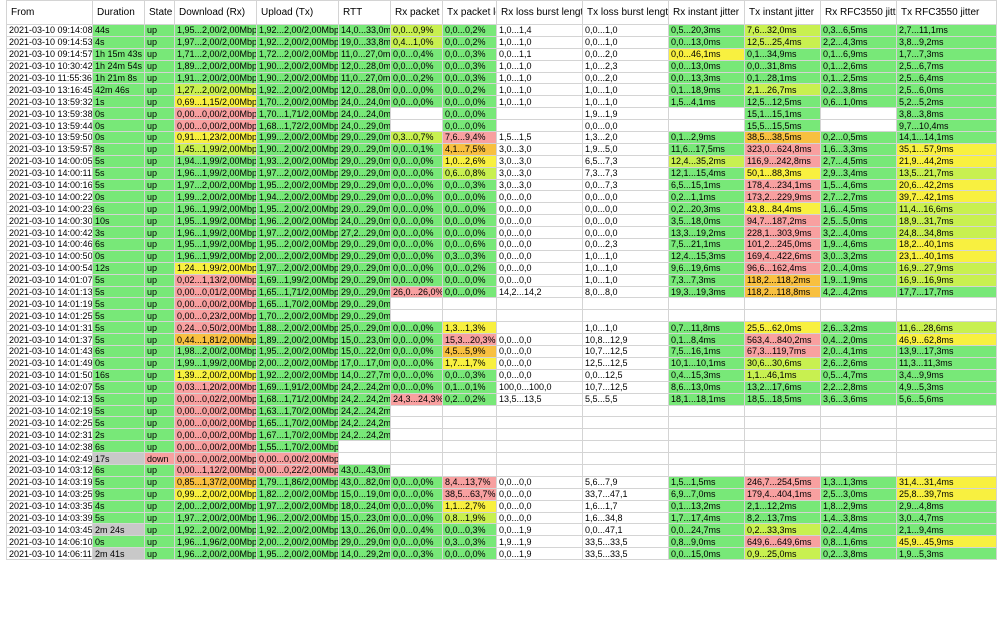 This screenshot has width=999, height=642. What do you see at coordinates (539, 12) in the screenshot?
I see `column-header-rx-loss-burst-length: Rx loss burst length` at bounding box center [539, 12].